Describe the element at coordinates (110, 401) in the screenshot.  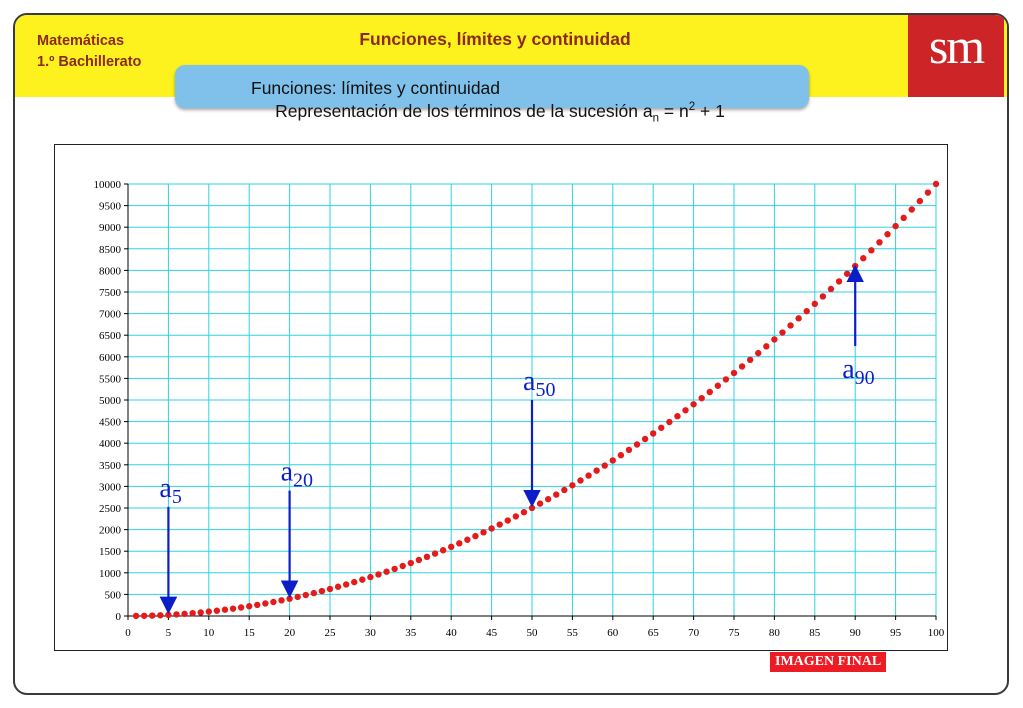
I see `y-tick-label: 5000` at that location.